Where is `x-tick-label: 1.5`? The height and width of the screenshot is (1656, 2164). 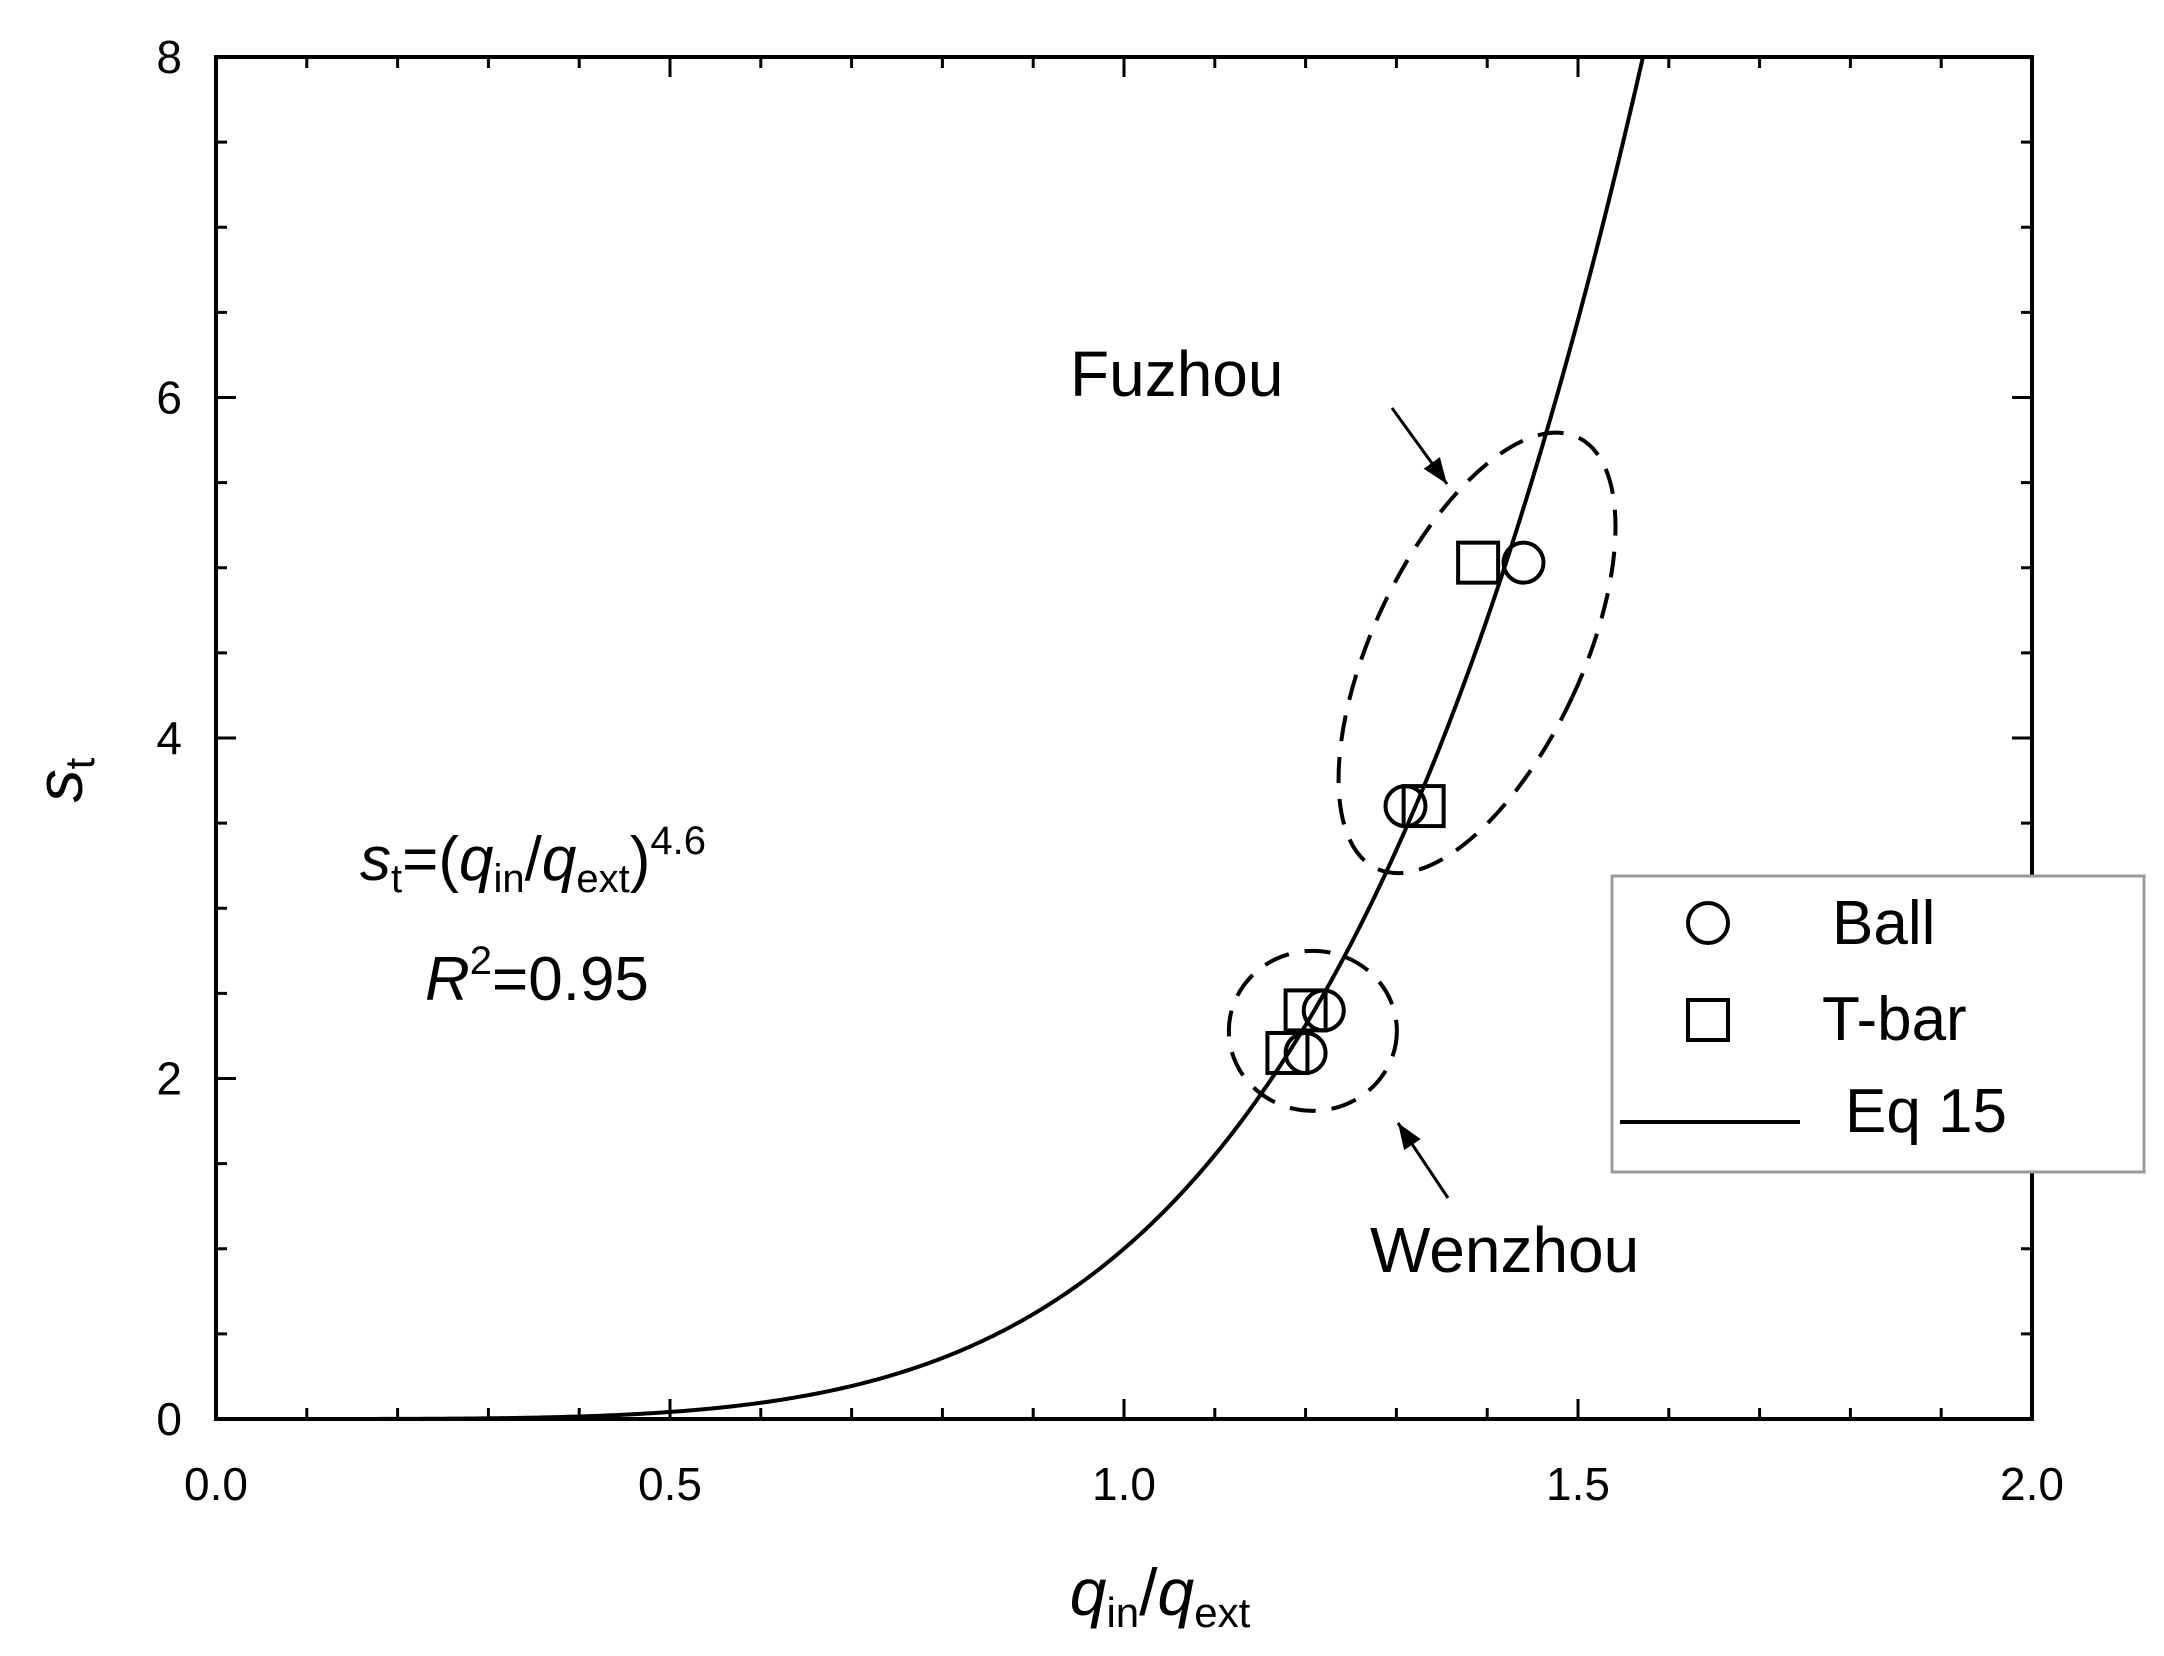 x-tick-label: 1.5 is located at coordinates (1578, 1484).